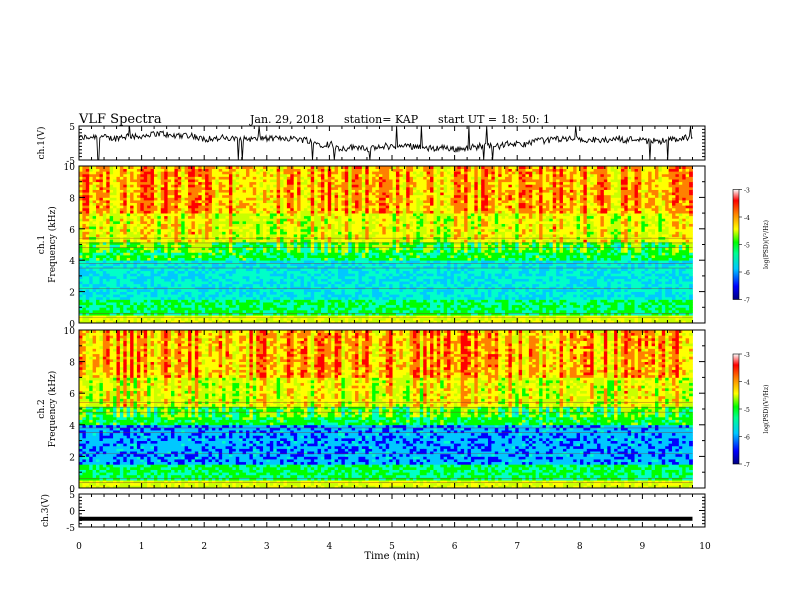 Image resolution: width=792 pixels, height=612 pixels. Describe the element at coordinates (287, 119) in the screenshot. I see `date-label: Jan. 29, 2018` at that location.